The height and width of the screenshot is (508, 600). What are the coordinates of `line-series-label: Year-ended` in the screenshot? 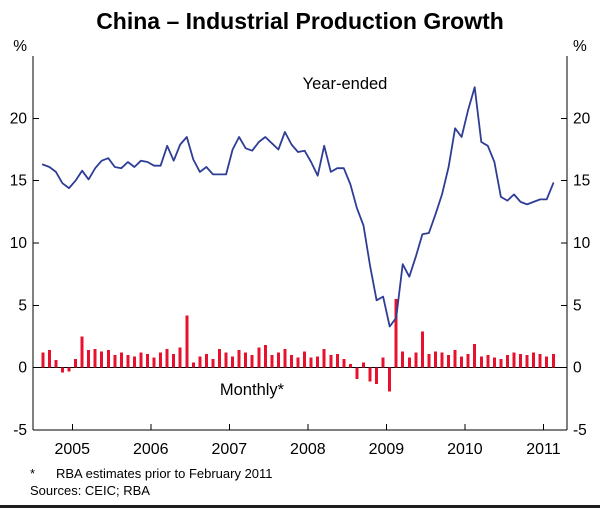 It's located at (345, 84).